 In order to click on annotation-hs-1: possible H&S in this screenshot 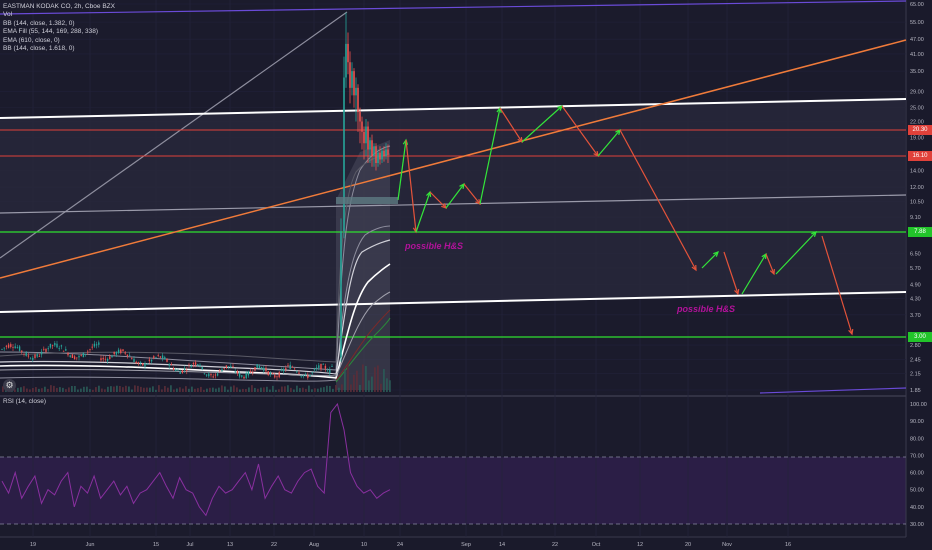, I will do `click(434, 246)`.